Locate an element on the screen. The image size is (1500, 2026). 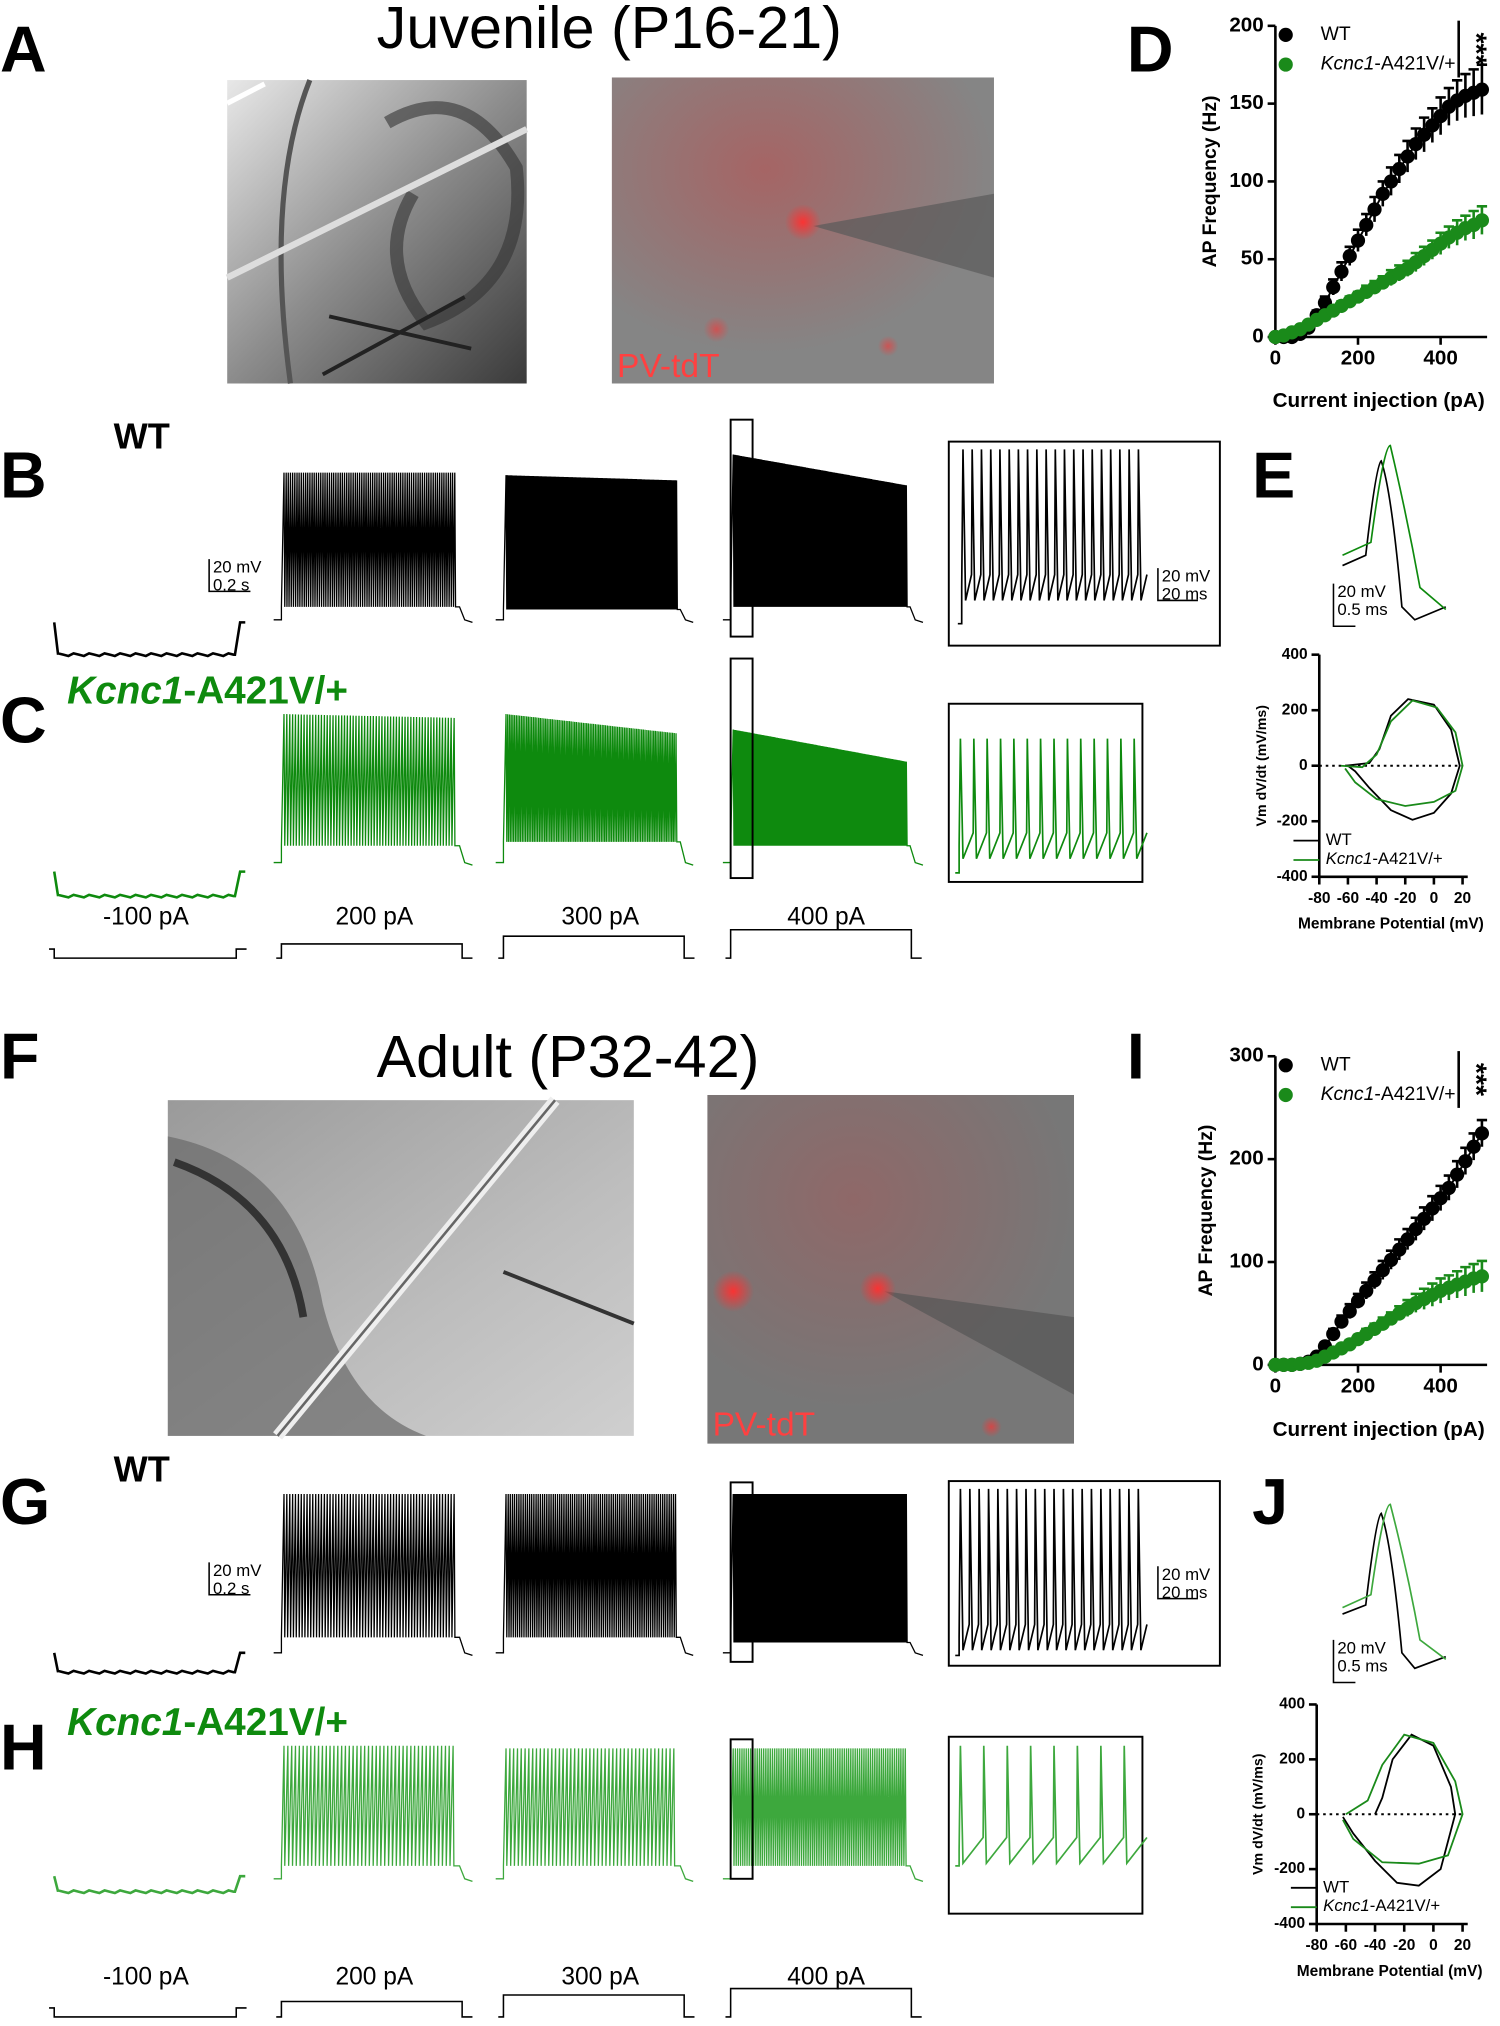
section-title: Juvenile (P16-21) is located at coordinates (609, 30).